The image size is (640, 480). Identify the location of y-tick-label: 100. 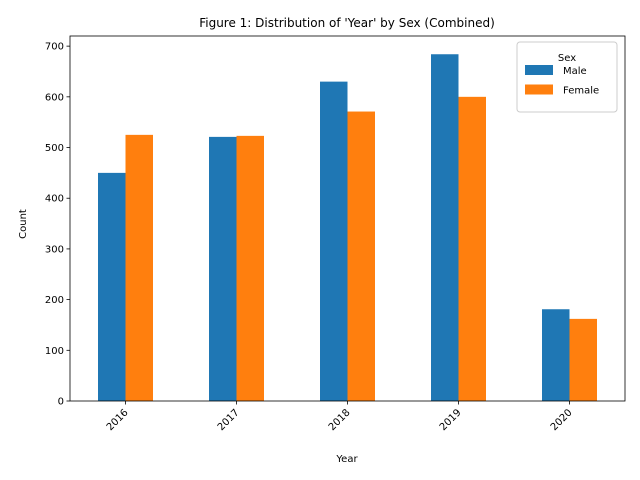
(54, 351).